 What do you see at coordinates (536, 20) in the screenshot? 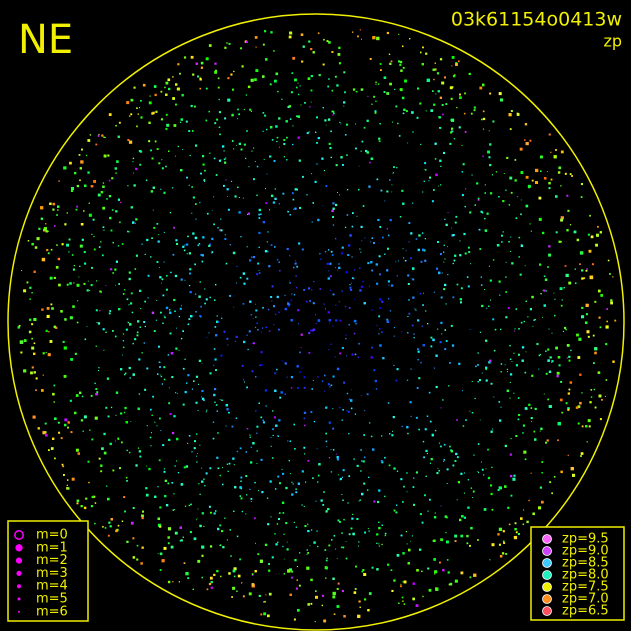
I see `image-id: 03k61154o0413w` at bounding box center [536, 20].